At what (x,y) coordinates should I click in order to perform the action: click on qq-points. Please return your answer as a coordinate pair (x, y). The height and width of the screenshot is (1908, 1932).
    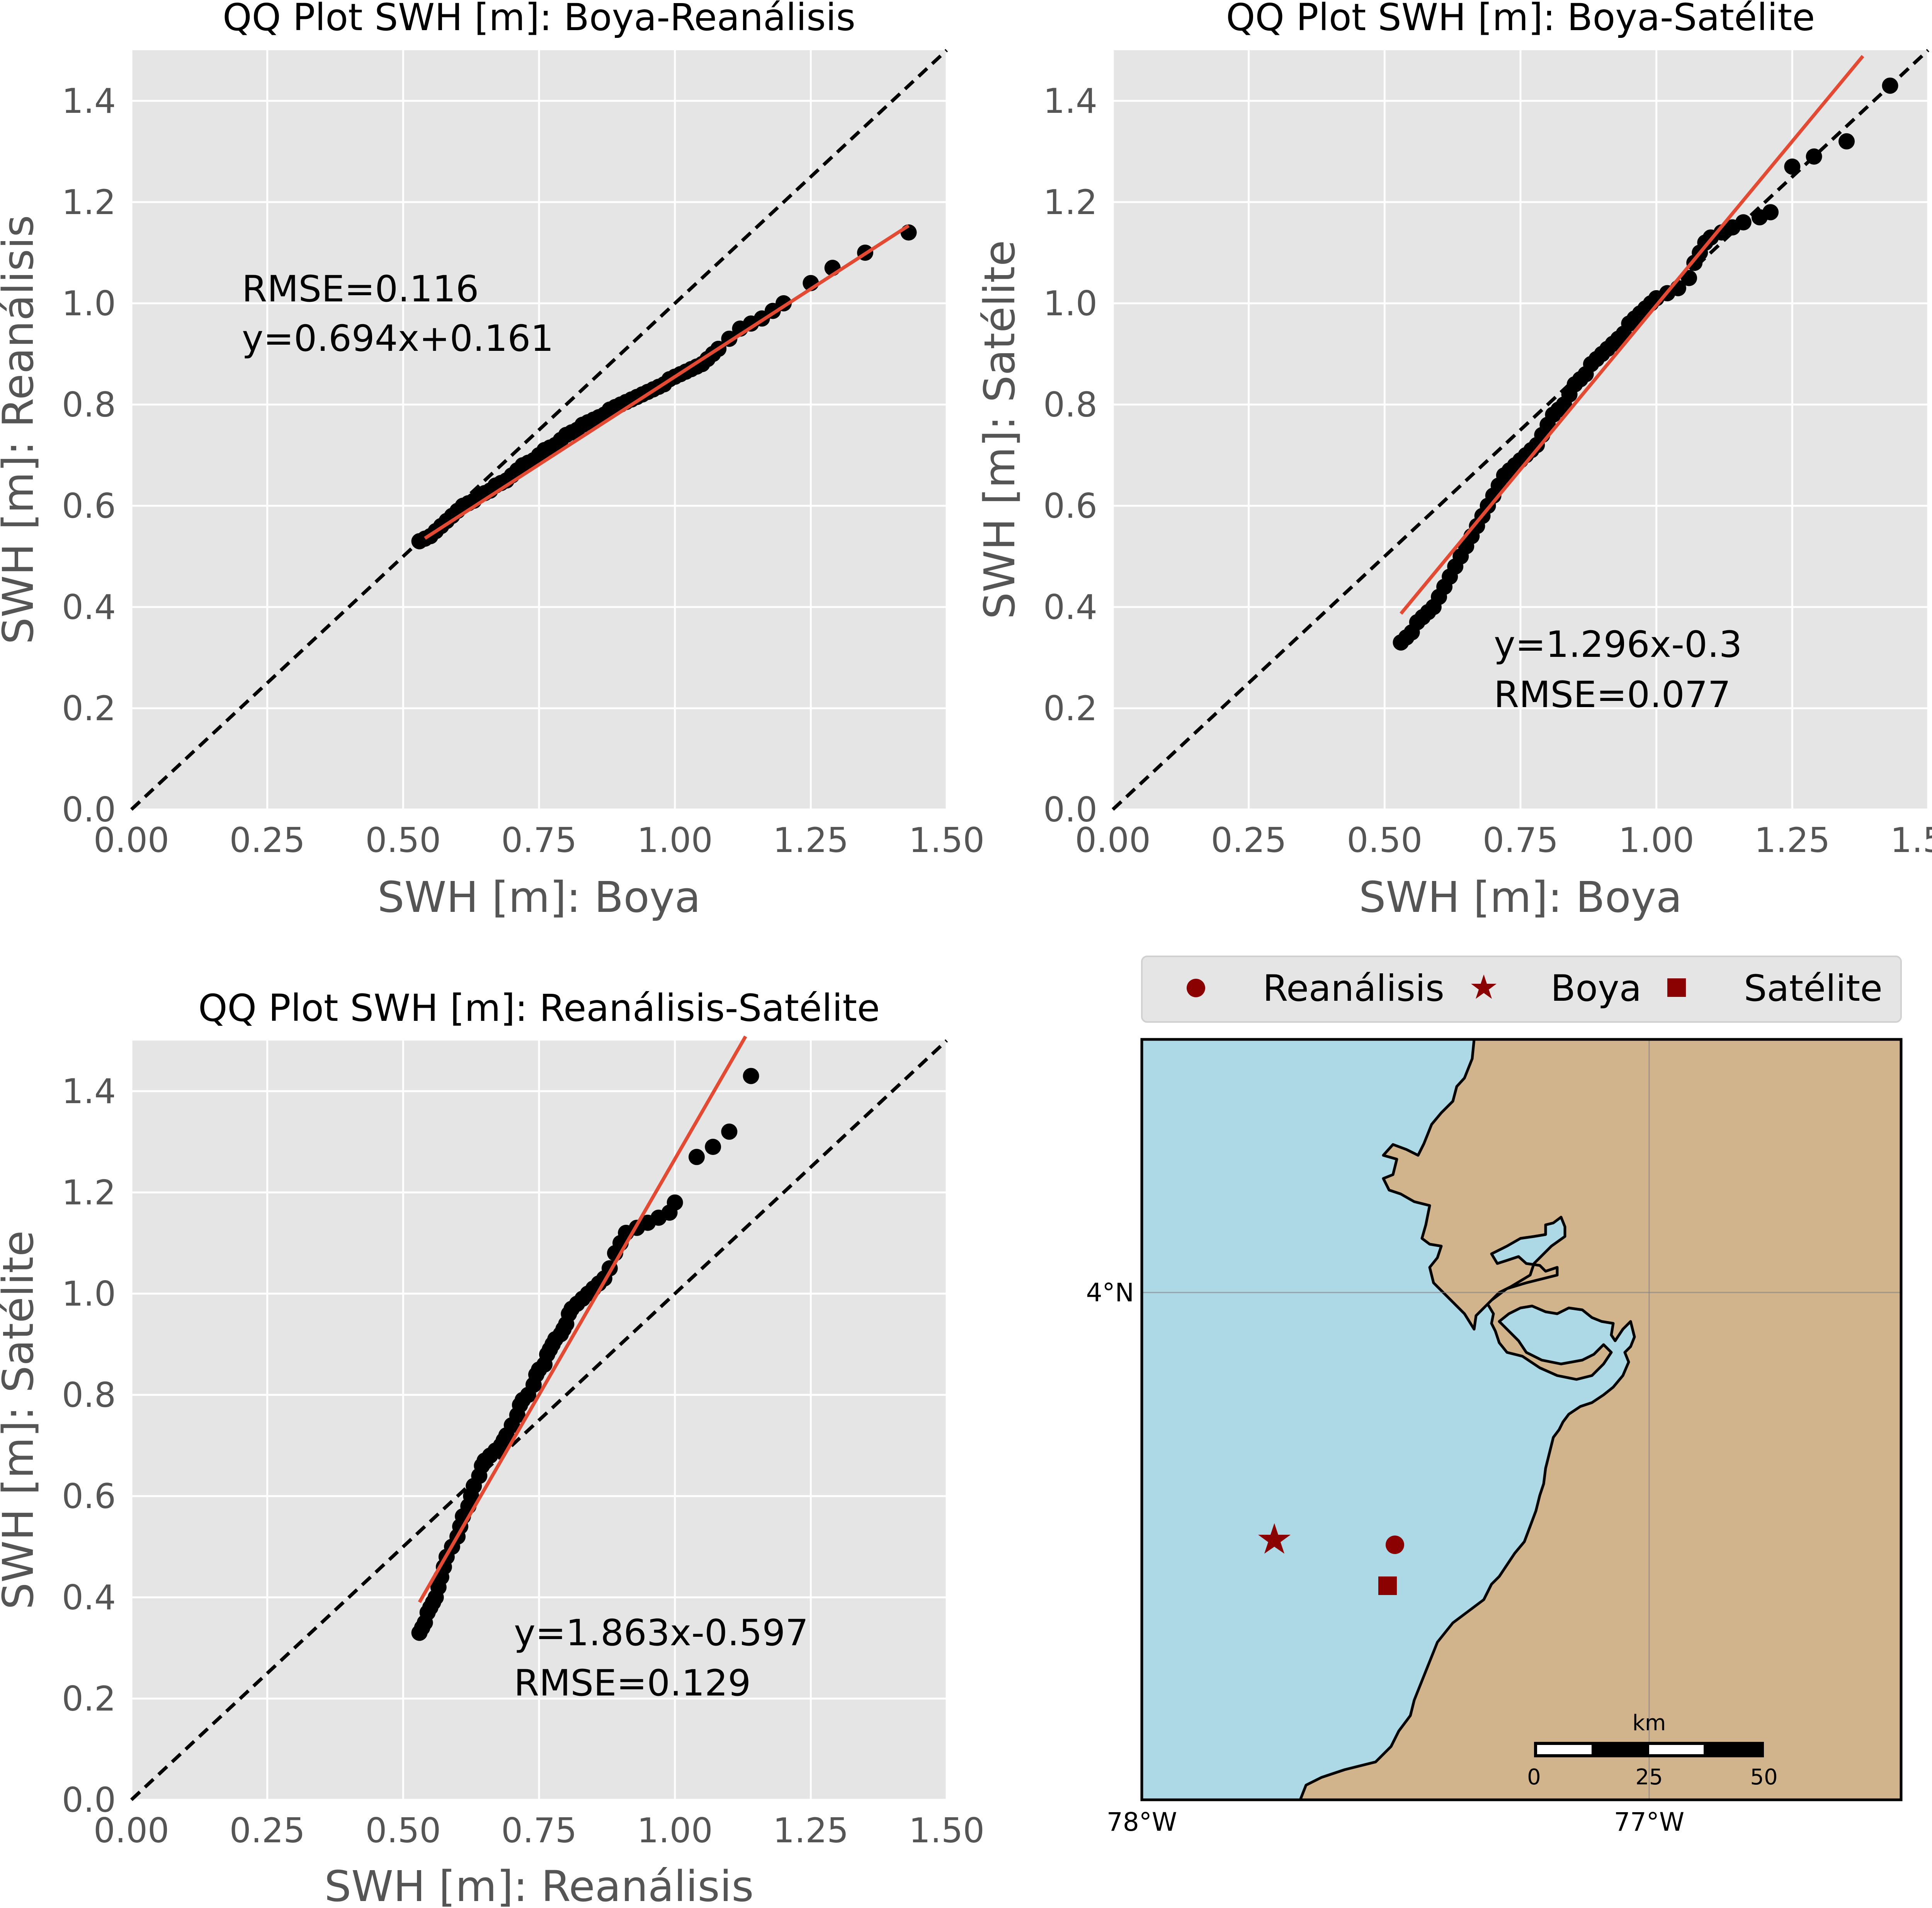
    Looking at the image, I should click on (585, 1354).